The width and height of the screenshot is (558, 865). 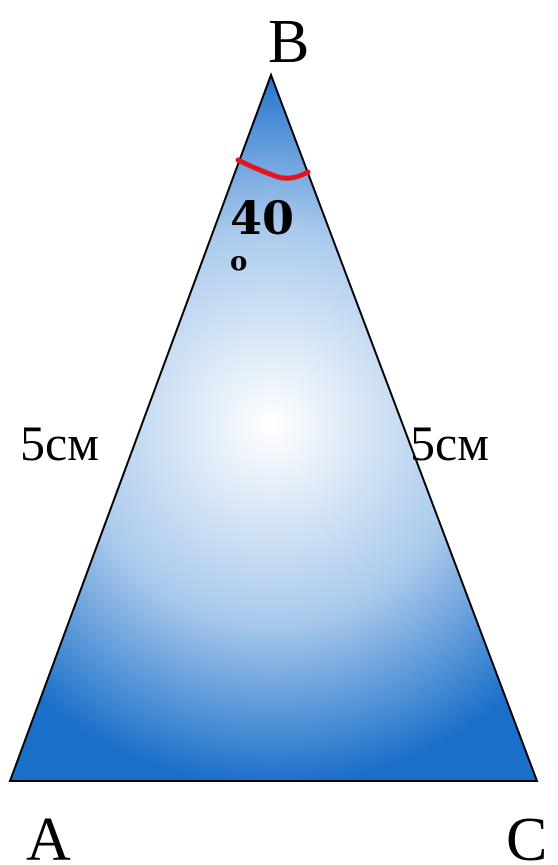 I want to click on angle-arc-marker, so click(x=273, y=169).